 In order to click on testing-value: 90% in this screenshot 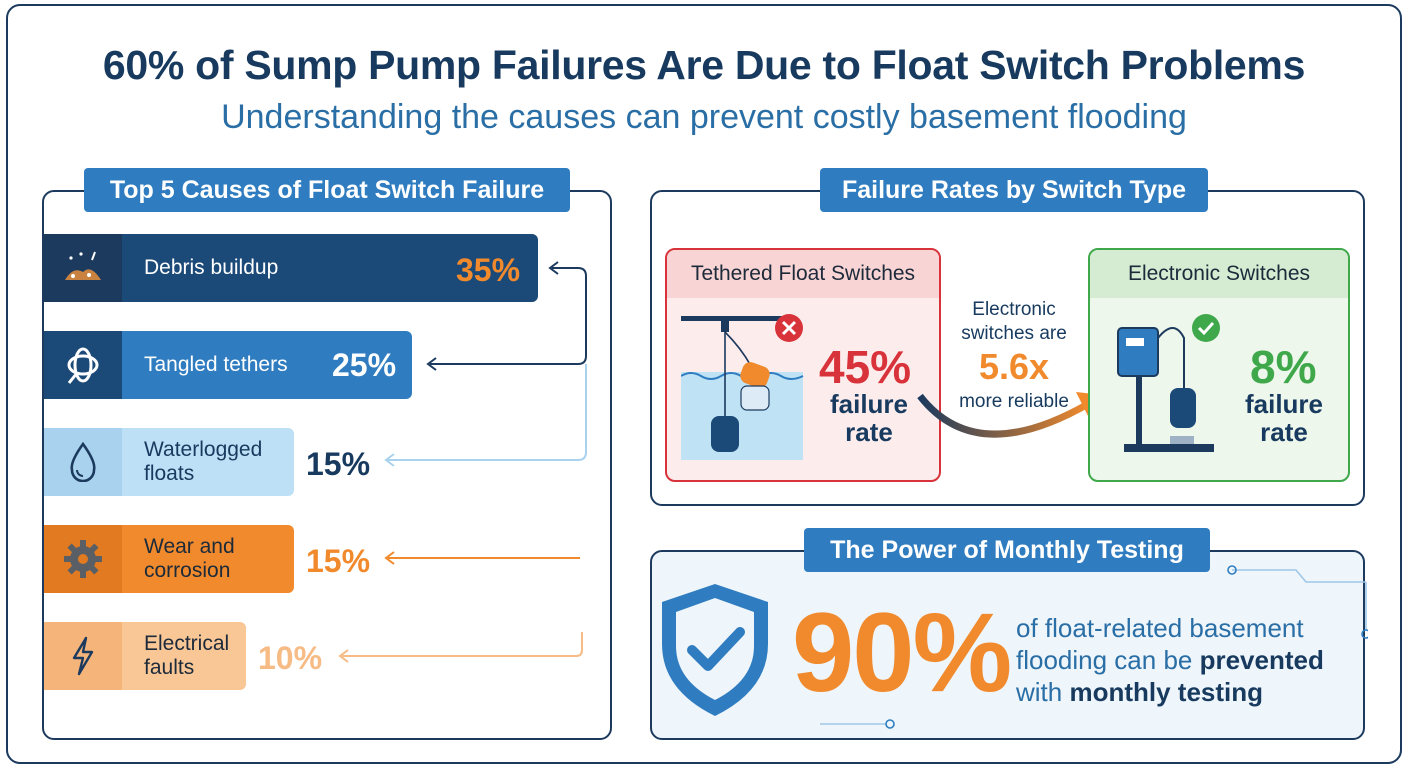, I will do `click(902, 652)`.